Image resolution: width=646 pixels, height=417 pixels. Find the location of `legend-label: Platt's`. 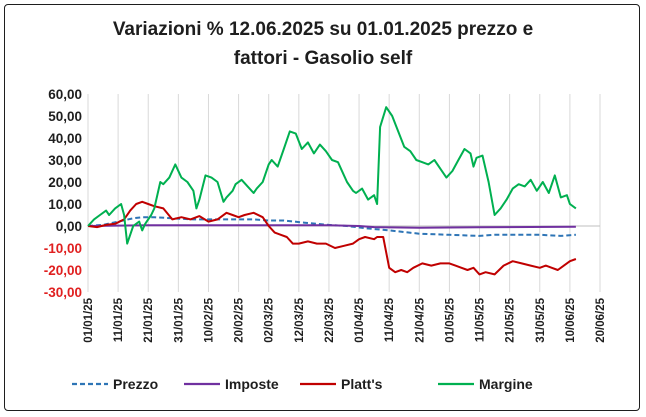

legend-label: Platt's is located at coordinates (362, 384).